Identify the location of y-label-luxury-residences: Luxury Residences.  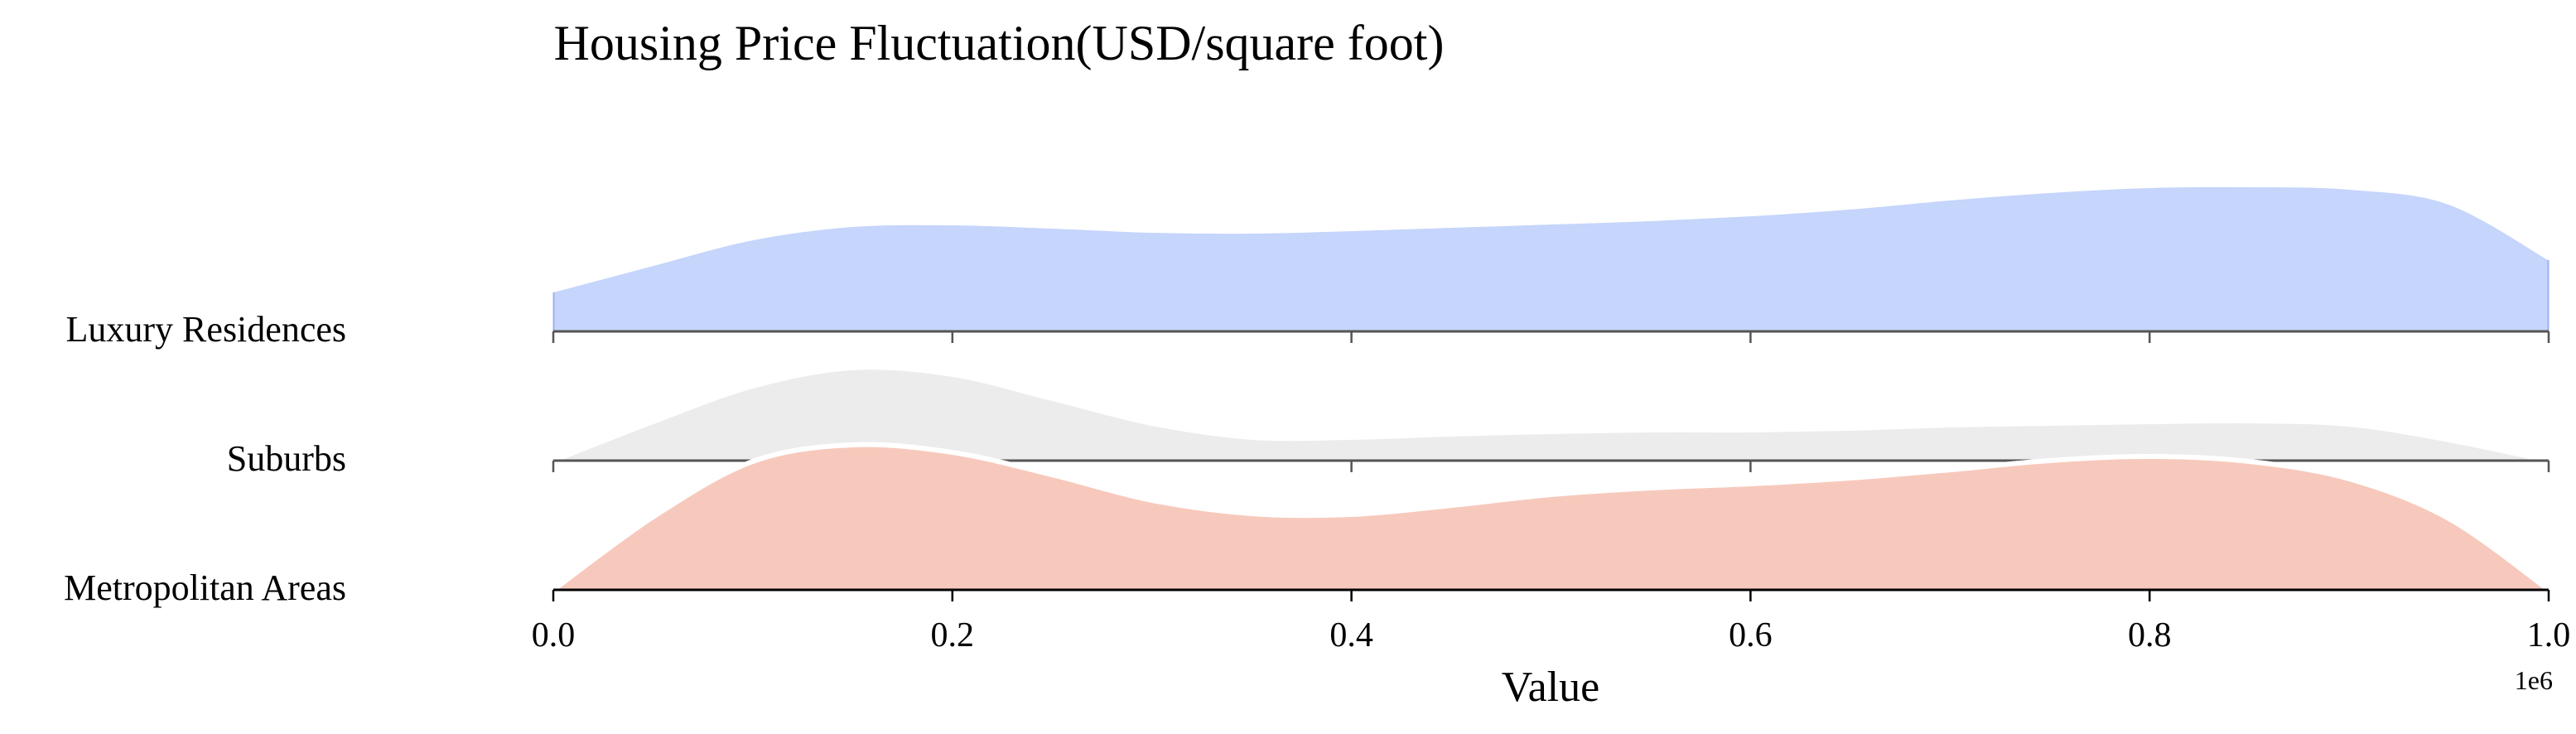
(206, 329).